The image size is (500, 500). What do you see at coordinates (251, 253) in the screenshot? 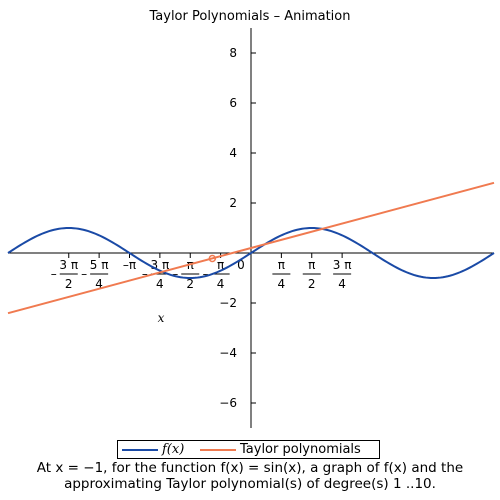
I see `series-f-line` at bounding box center [251, 253].